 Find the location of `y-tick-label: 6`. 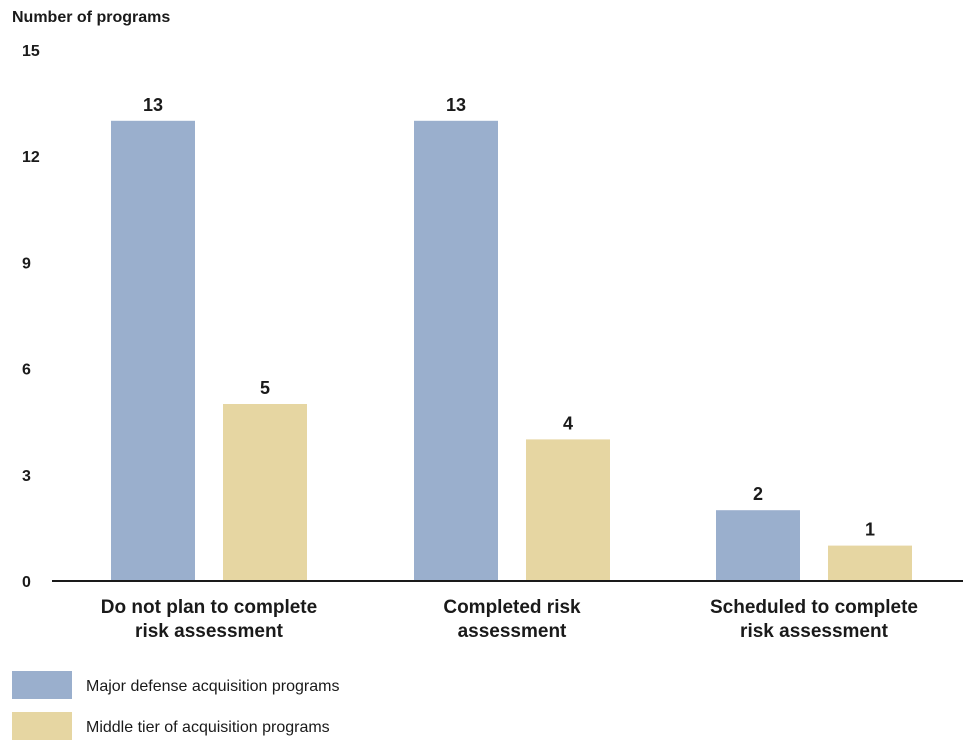

y-tick-label: 6 is located at coordinates (26, 370).